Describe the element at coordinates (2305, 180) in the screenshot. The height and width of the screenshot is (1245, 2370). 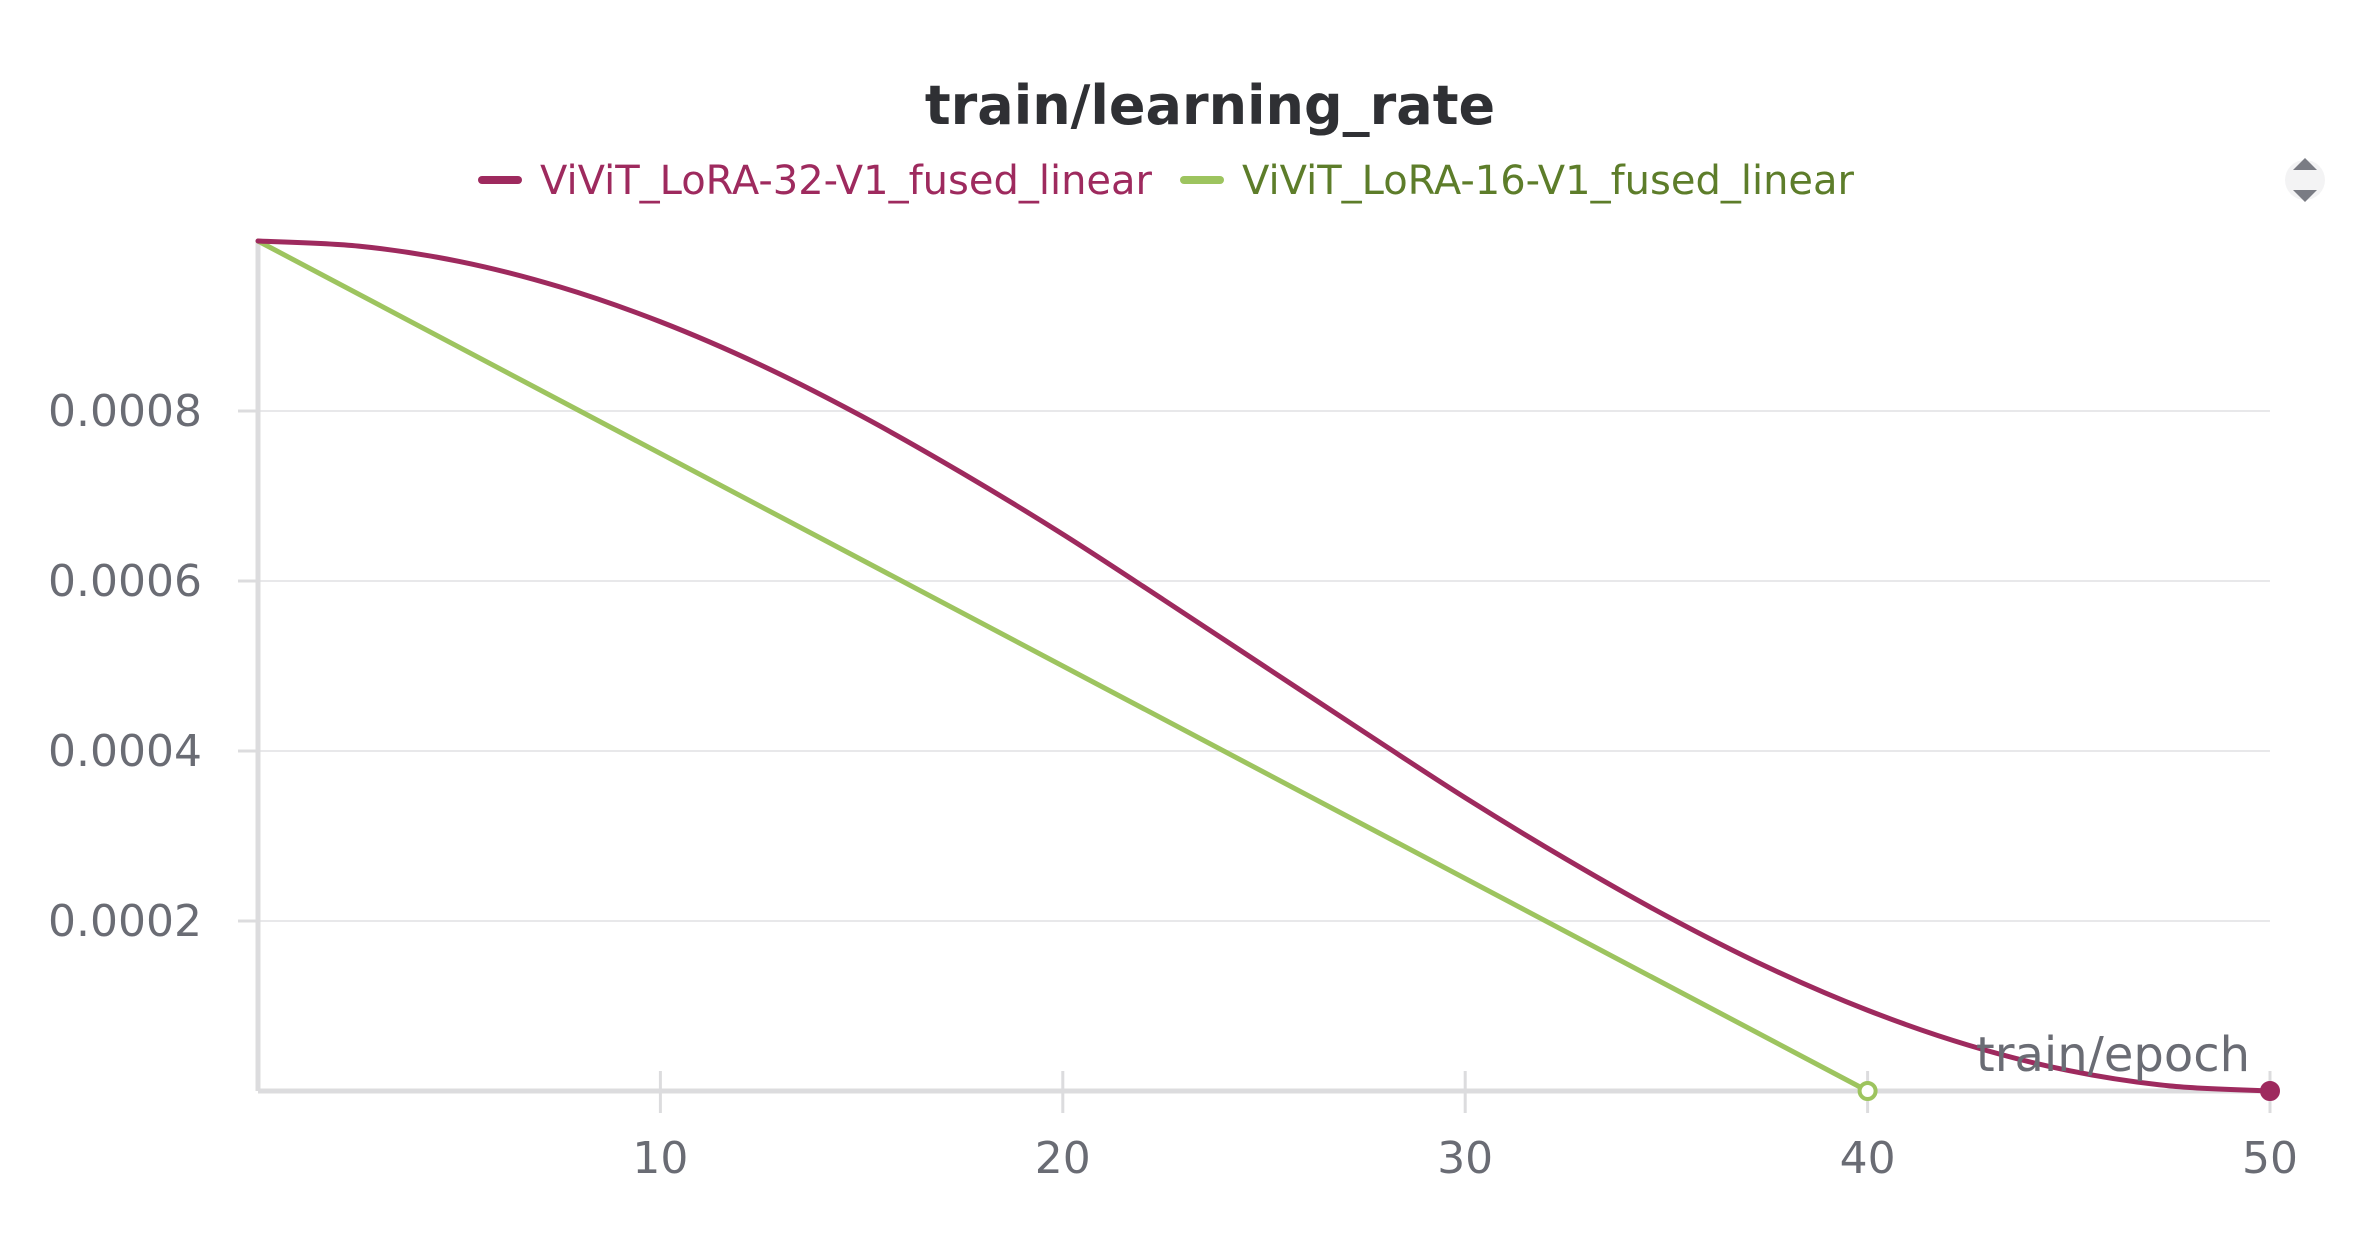
I see `legend-scroll-button` at that location.